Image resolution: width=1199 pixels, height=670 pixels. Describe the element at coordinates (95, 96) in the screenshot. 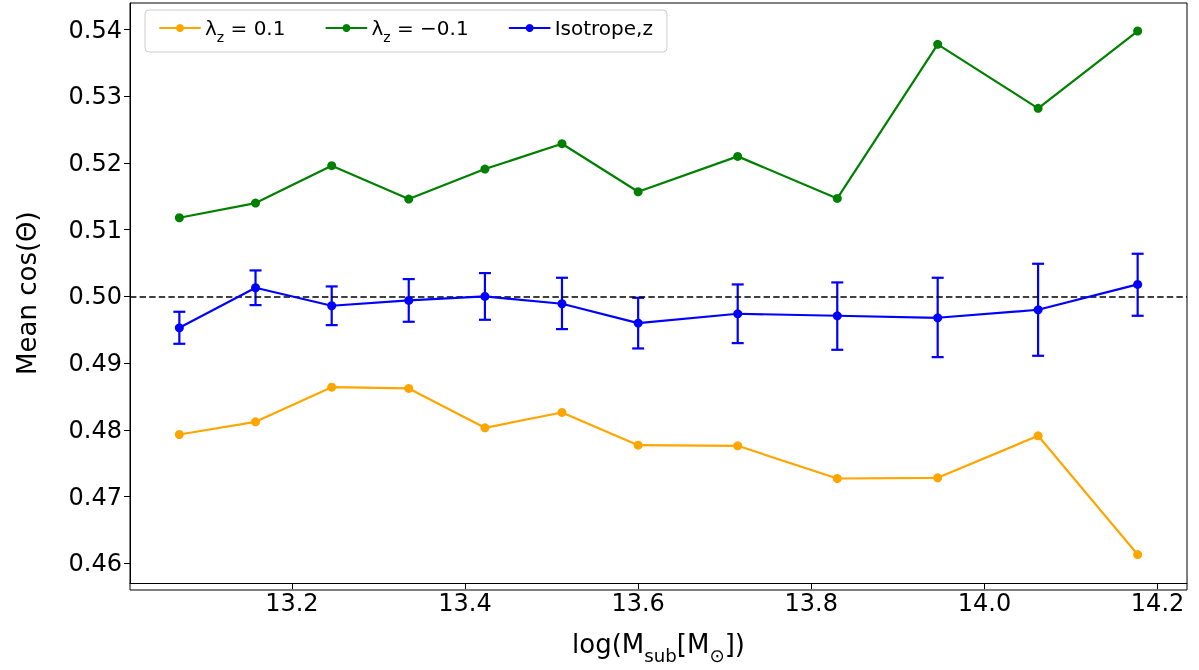

I see `y-tick-label: 0.53` at that location.